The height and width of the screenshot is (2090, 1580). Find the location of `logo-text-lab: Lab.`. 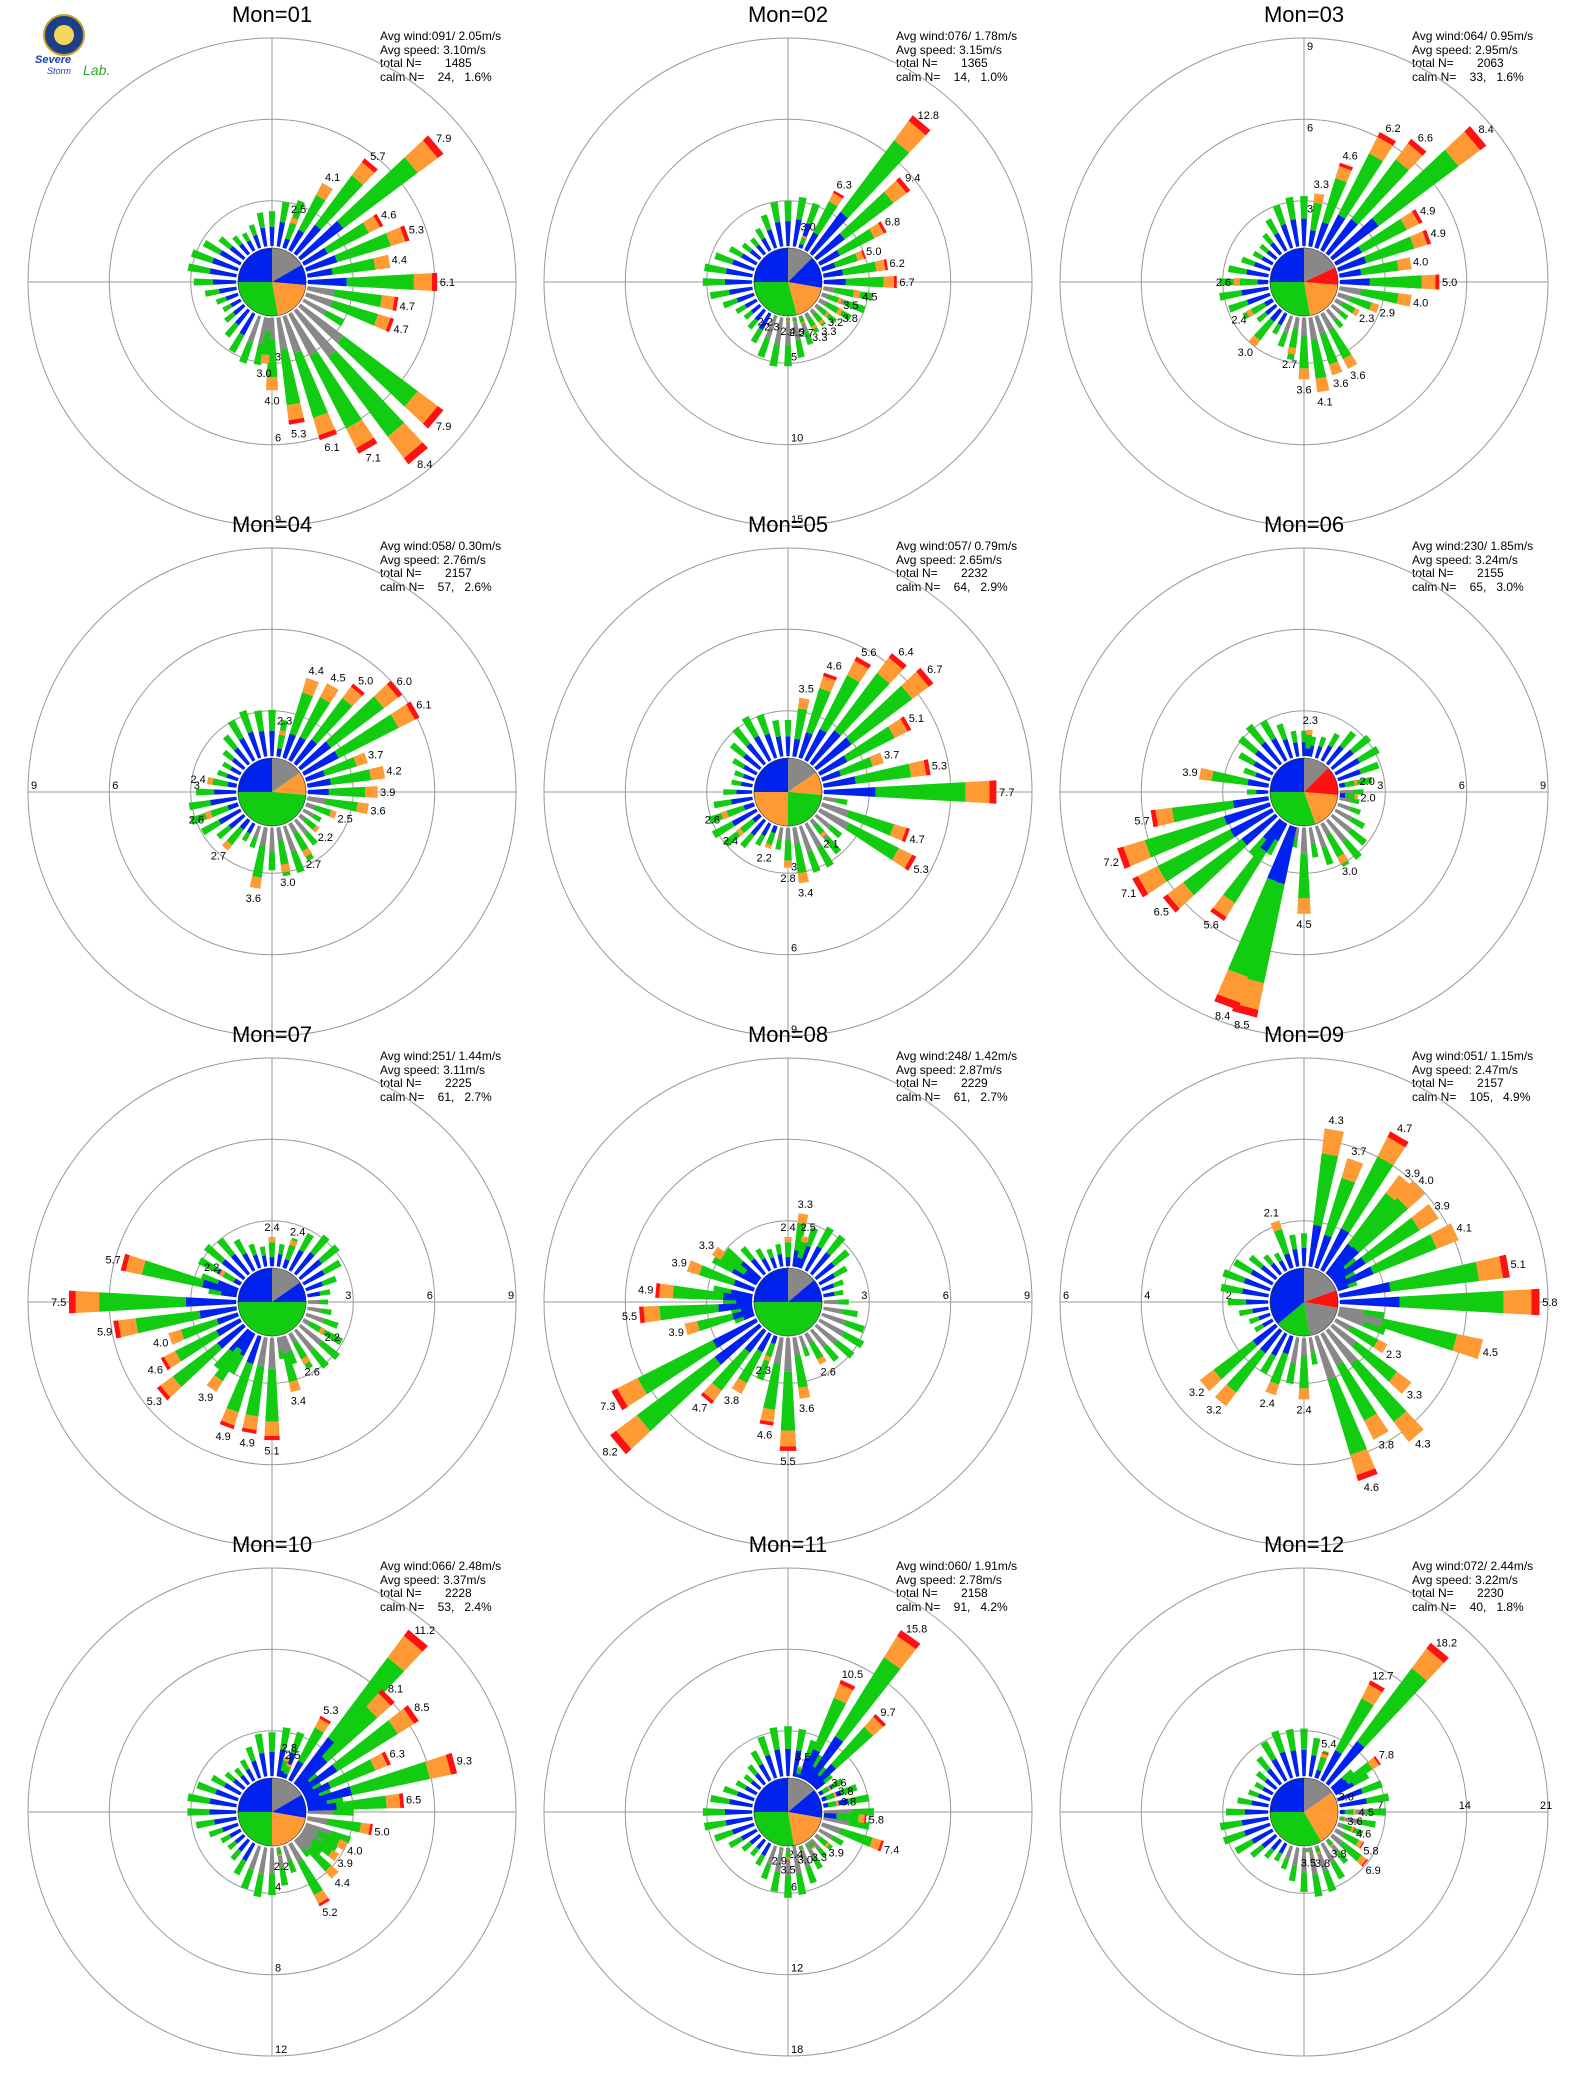

logo-text-lab: Lab. is located at coordinates (97, 70).